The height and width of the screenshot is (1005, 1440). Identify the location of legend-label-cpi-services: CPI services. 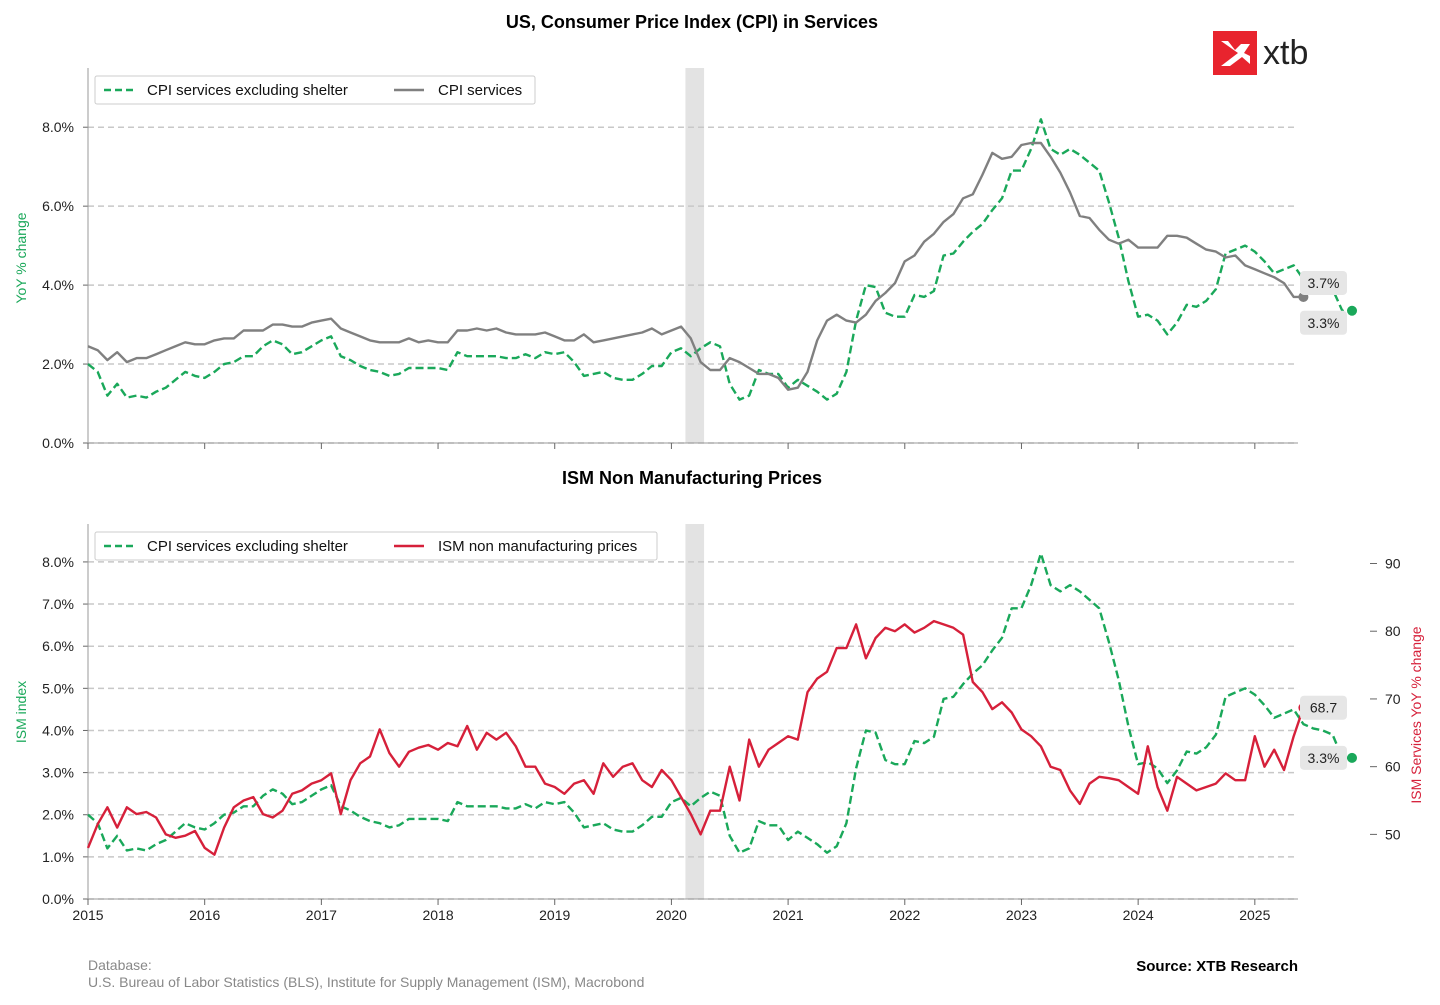
(480, 90).